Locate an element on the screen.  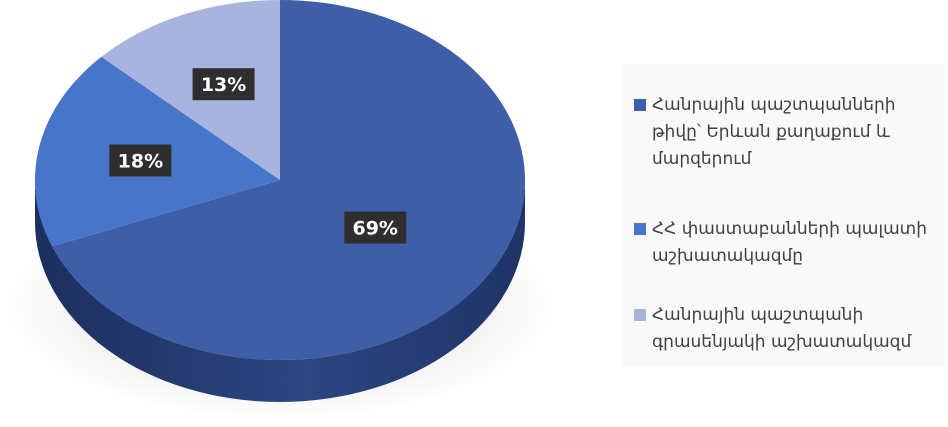
data-label: 18% is located at coordinates (140, 160).